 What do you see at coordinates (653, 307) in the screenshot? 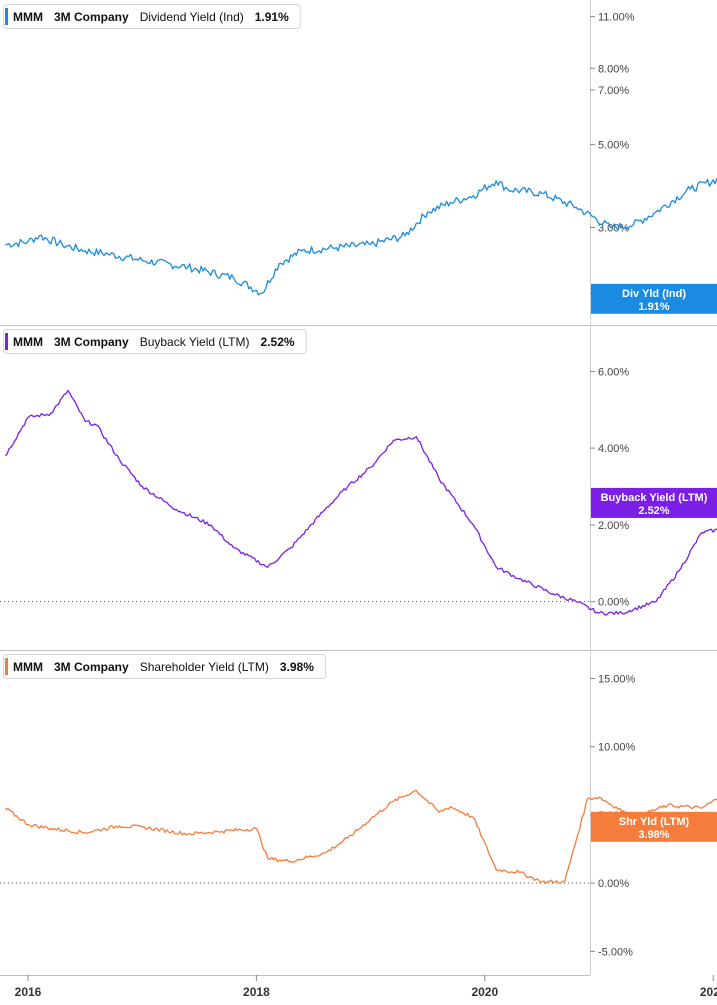
I see `end-label-value: 1.91%` at bounding box center [653, 307].